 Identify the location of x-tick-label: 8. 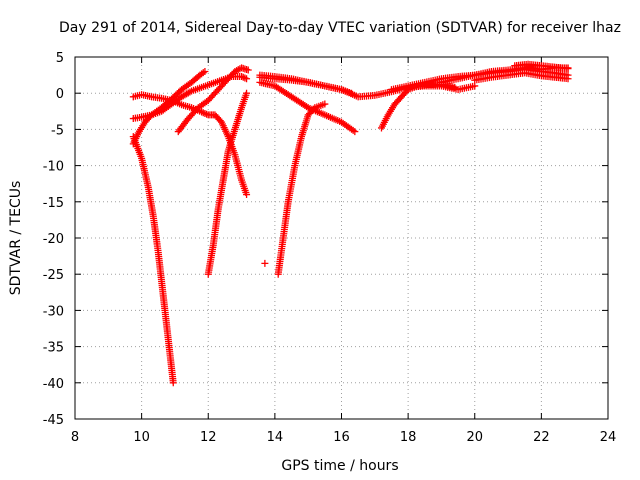
(75, 437).